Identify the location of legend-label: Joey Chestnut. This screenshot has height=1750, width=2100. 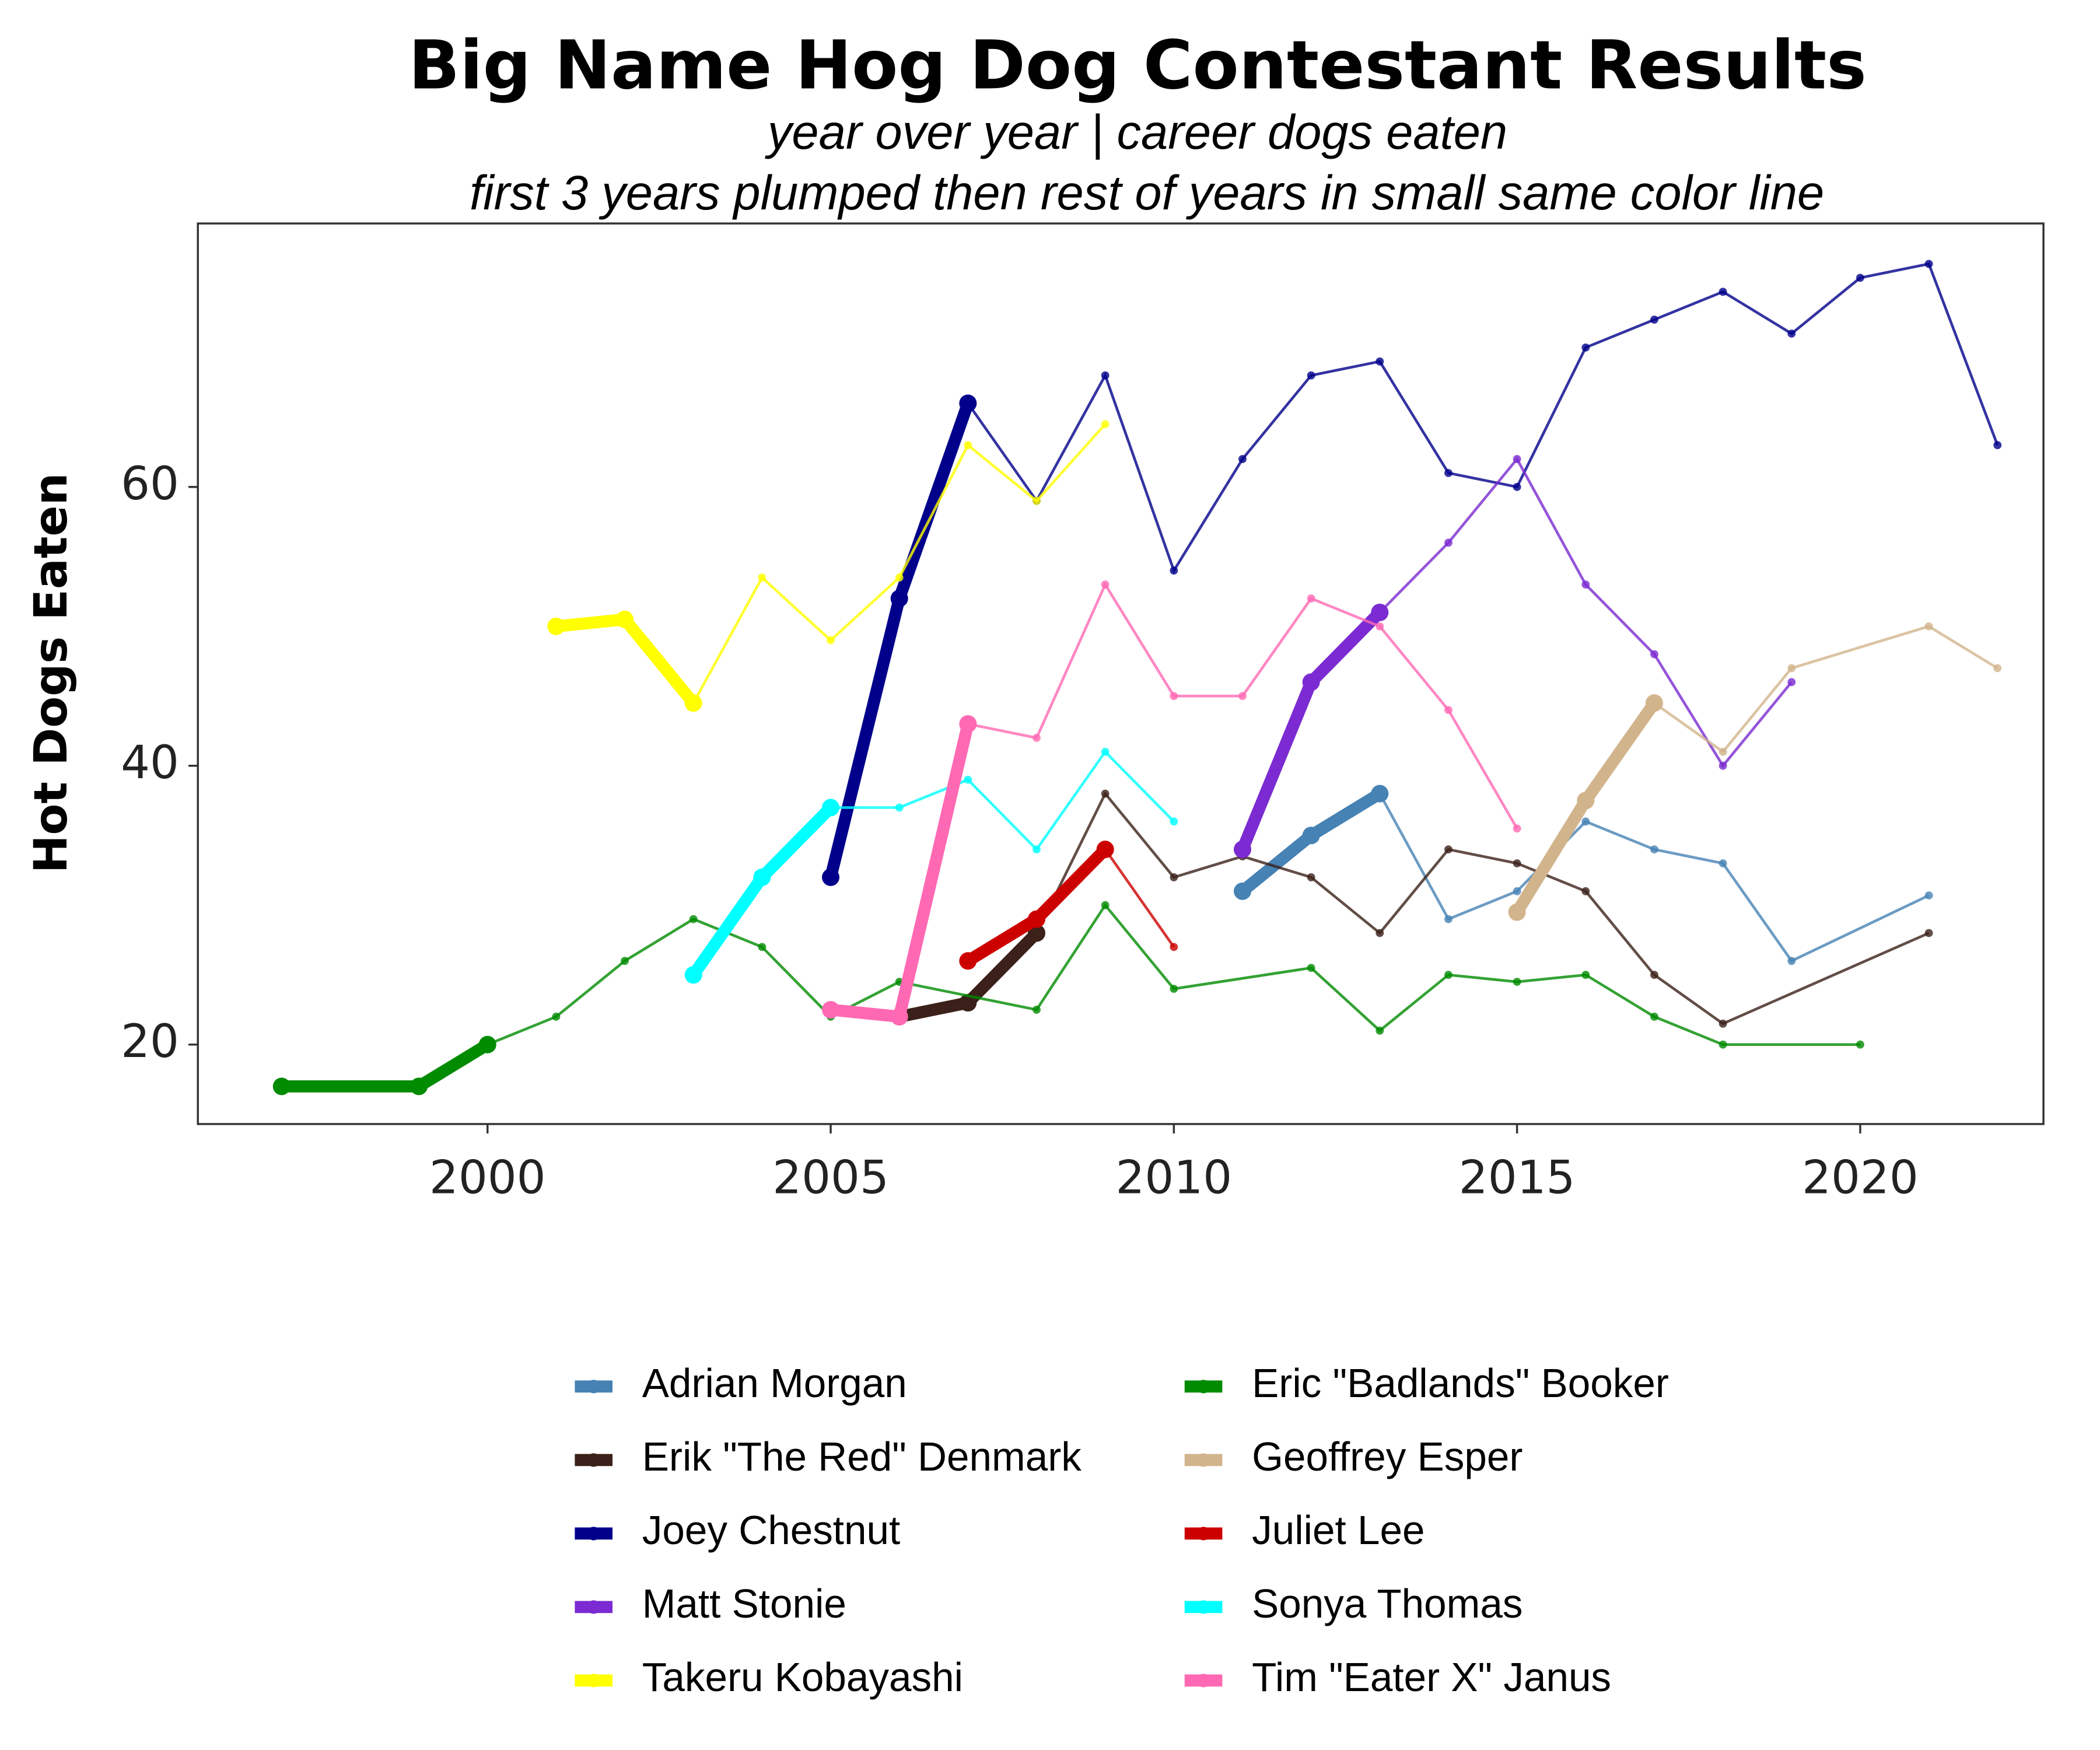
(771, 1530).